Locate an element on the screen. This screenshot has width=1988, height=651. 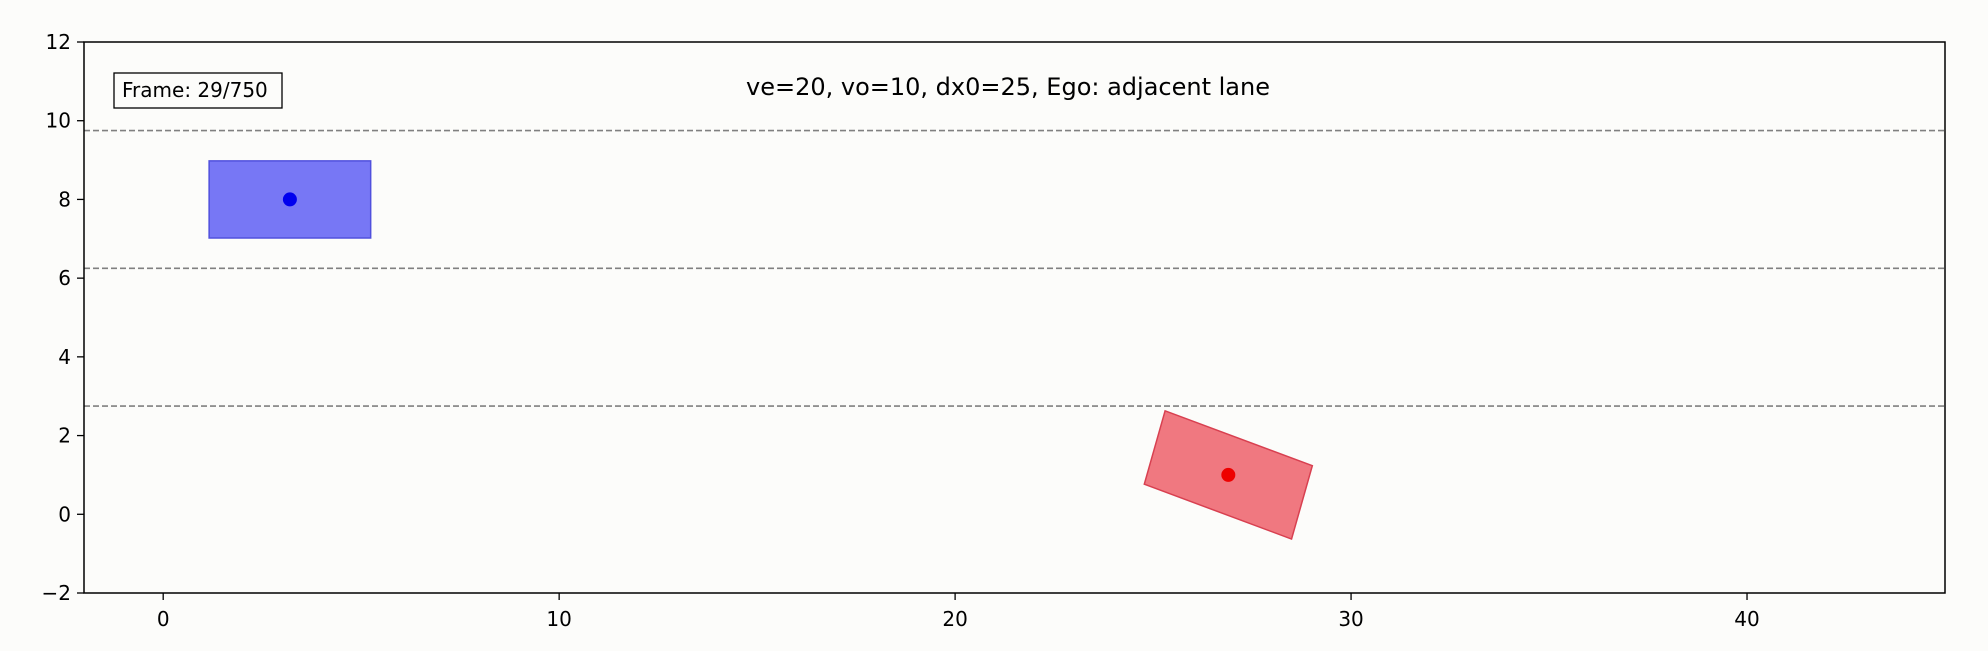
x-tick-label: 20 is located at coordinates (954, 619).